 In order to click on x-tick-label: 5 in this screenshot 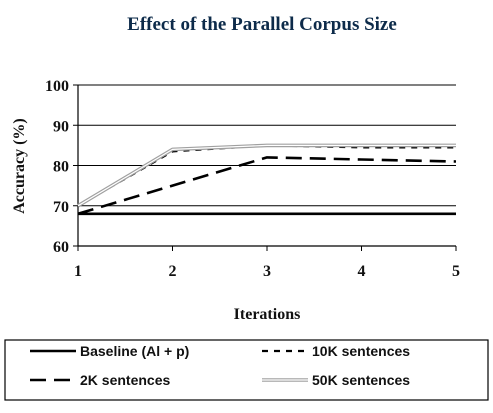, I will do `click(456, 271)`.